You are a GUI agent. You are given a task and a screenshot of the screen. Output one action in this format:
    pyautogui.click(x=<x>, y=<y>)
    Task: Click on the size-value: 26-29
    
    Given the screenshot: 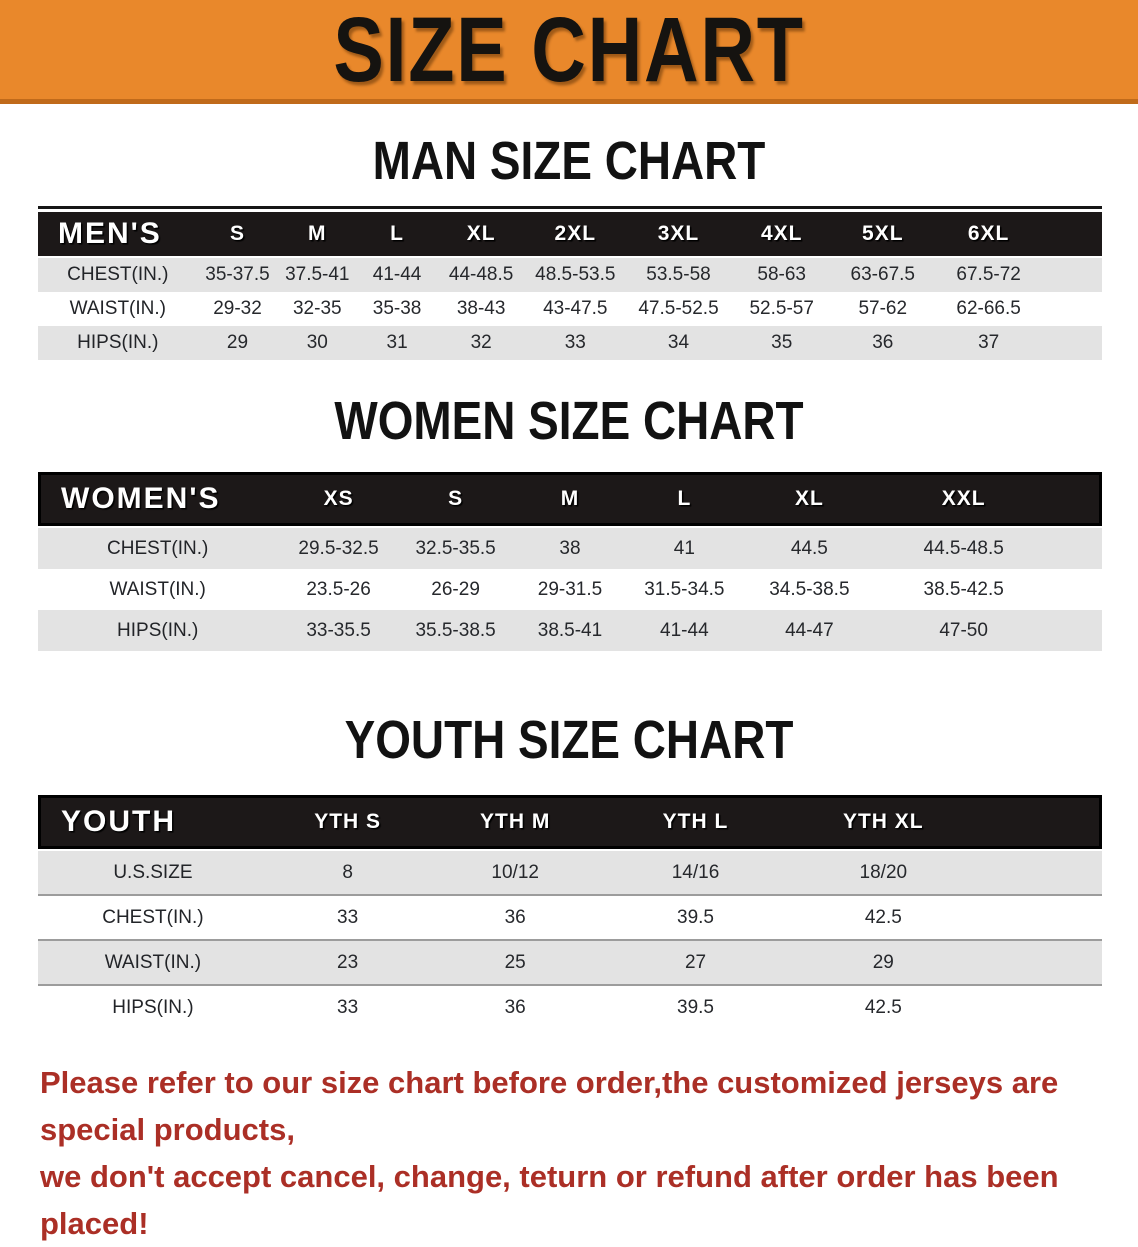 What is the action you would take?
    pyautogui.click(x=455, y=589)
    